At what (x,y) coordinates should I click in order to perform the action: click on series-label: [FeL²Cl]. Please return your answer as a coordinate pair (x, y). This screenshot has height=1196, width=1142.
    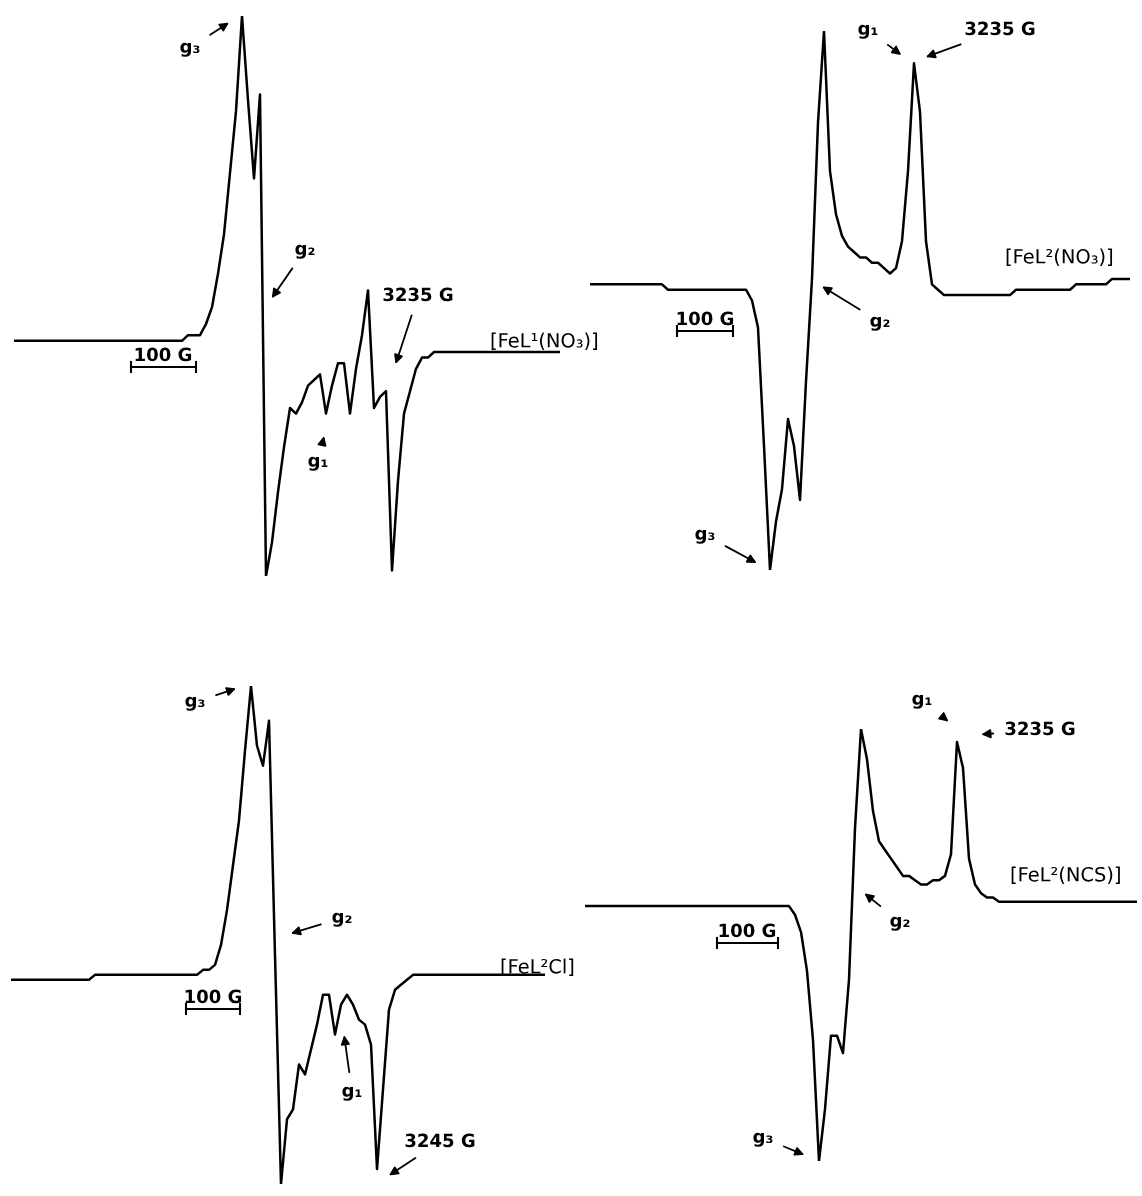
    Looking at the image, I should click on (537, 967).